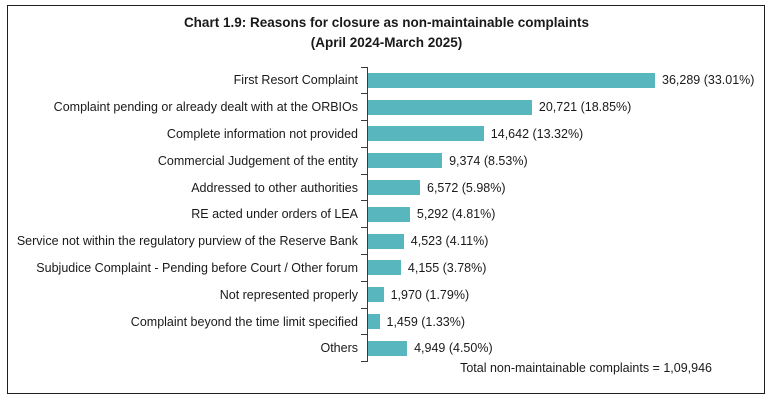 The image size is (773, 400). What do you see at coordinates (449, 241) in the screenshot?
I see `value-label: 4,523 (4.11%)` at bounding box center [449, 241].